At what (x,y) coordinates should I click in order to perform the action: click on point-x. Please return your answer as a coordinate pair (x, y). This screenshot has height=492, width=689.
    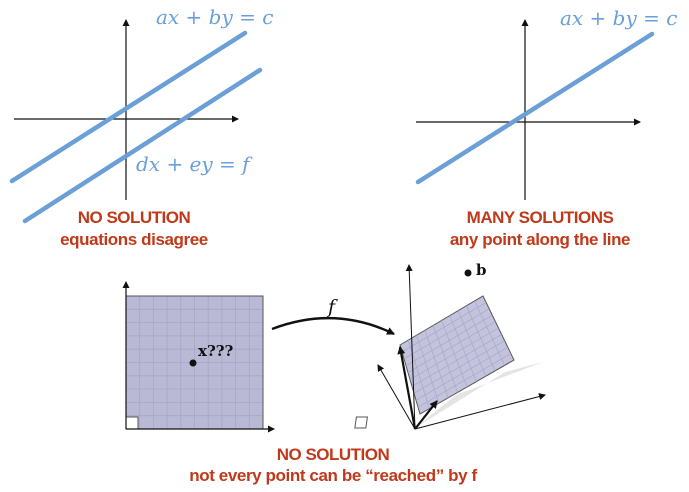
    Looking at the image, I should click on (193, 363).